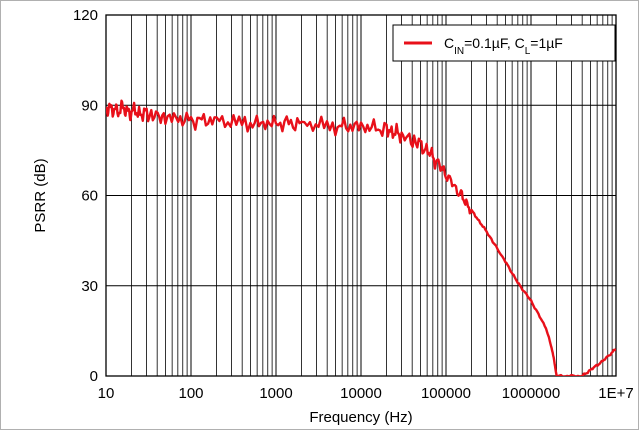  Describe the element at coordinates (275, 393) in the screenshot. I see `x-tick-label: 1000` at that location.